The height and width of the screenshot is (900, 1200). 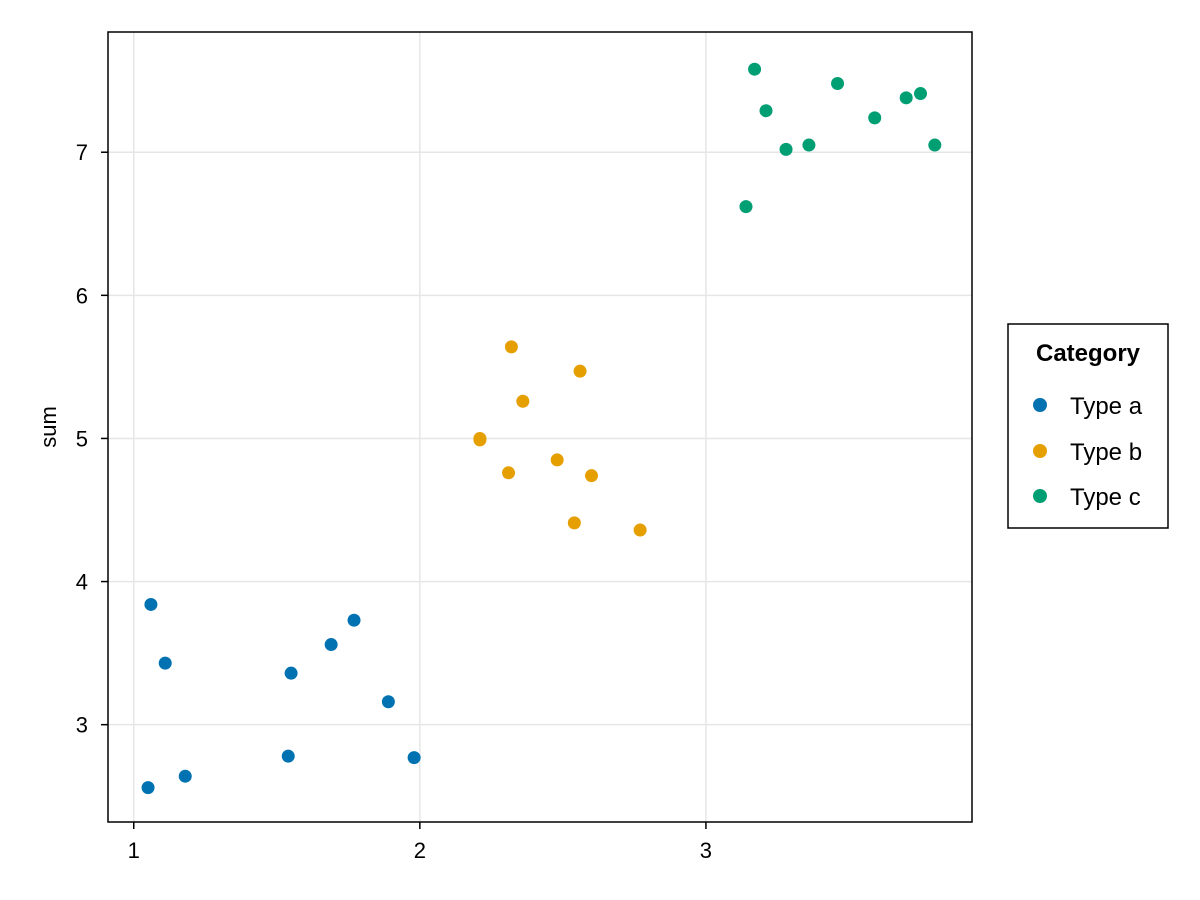 What do you see at coordinates (1040, 451) in the screenshot?
I see `legend-marker-type-b` at bounding box center [1040, 451].